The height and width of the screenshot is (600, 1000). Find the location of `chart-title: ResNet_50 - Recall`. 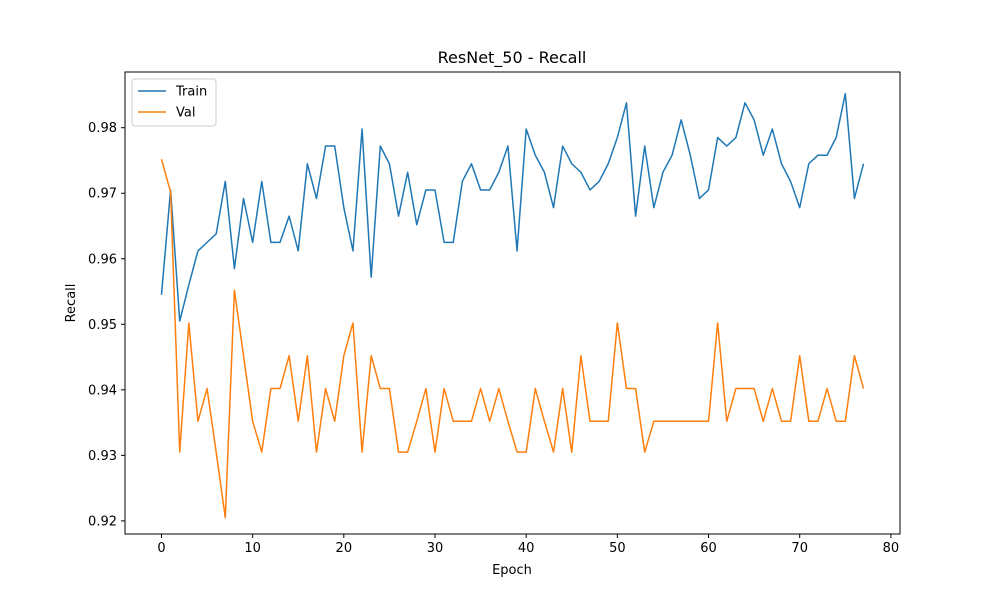

chart-title: ResNet_50 - Recall is located at coordinates (512, 58).